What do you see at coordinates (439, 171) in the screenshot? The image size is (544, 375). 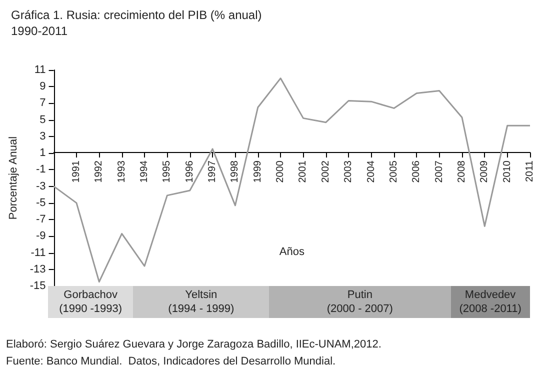 I see `x-tick-label: 2007` at bounding box center [439, 171].